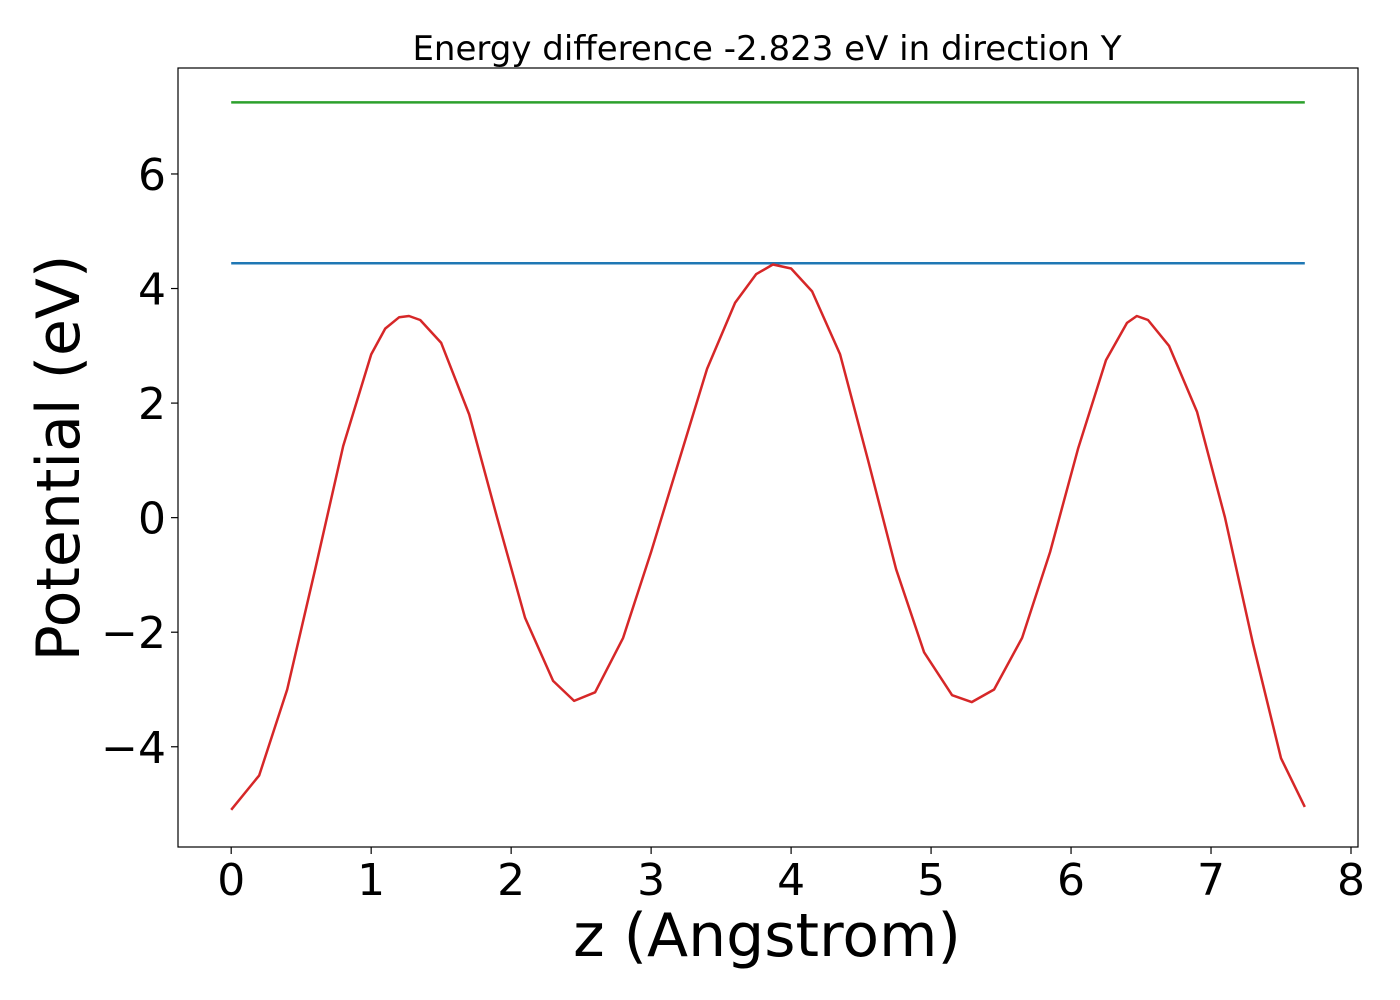 Image resolution: width=1400 pixels, height=1000 pixels. I want to click on x-tick-label: 6, so click(1071, 880).